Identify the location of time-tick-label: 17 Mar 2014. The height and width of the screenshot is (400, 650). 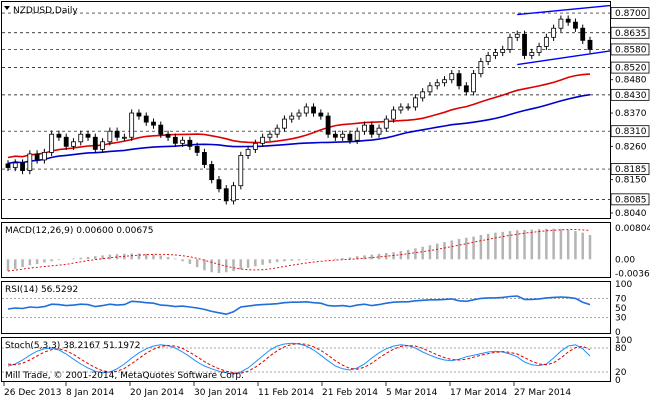
(478, 393).